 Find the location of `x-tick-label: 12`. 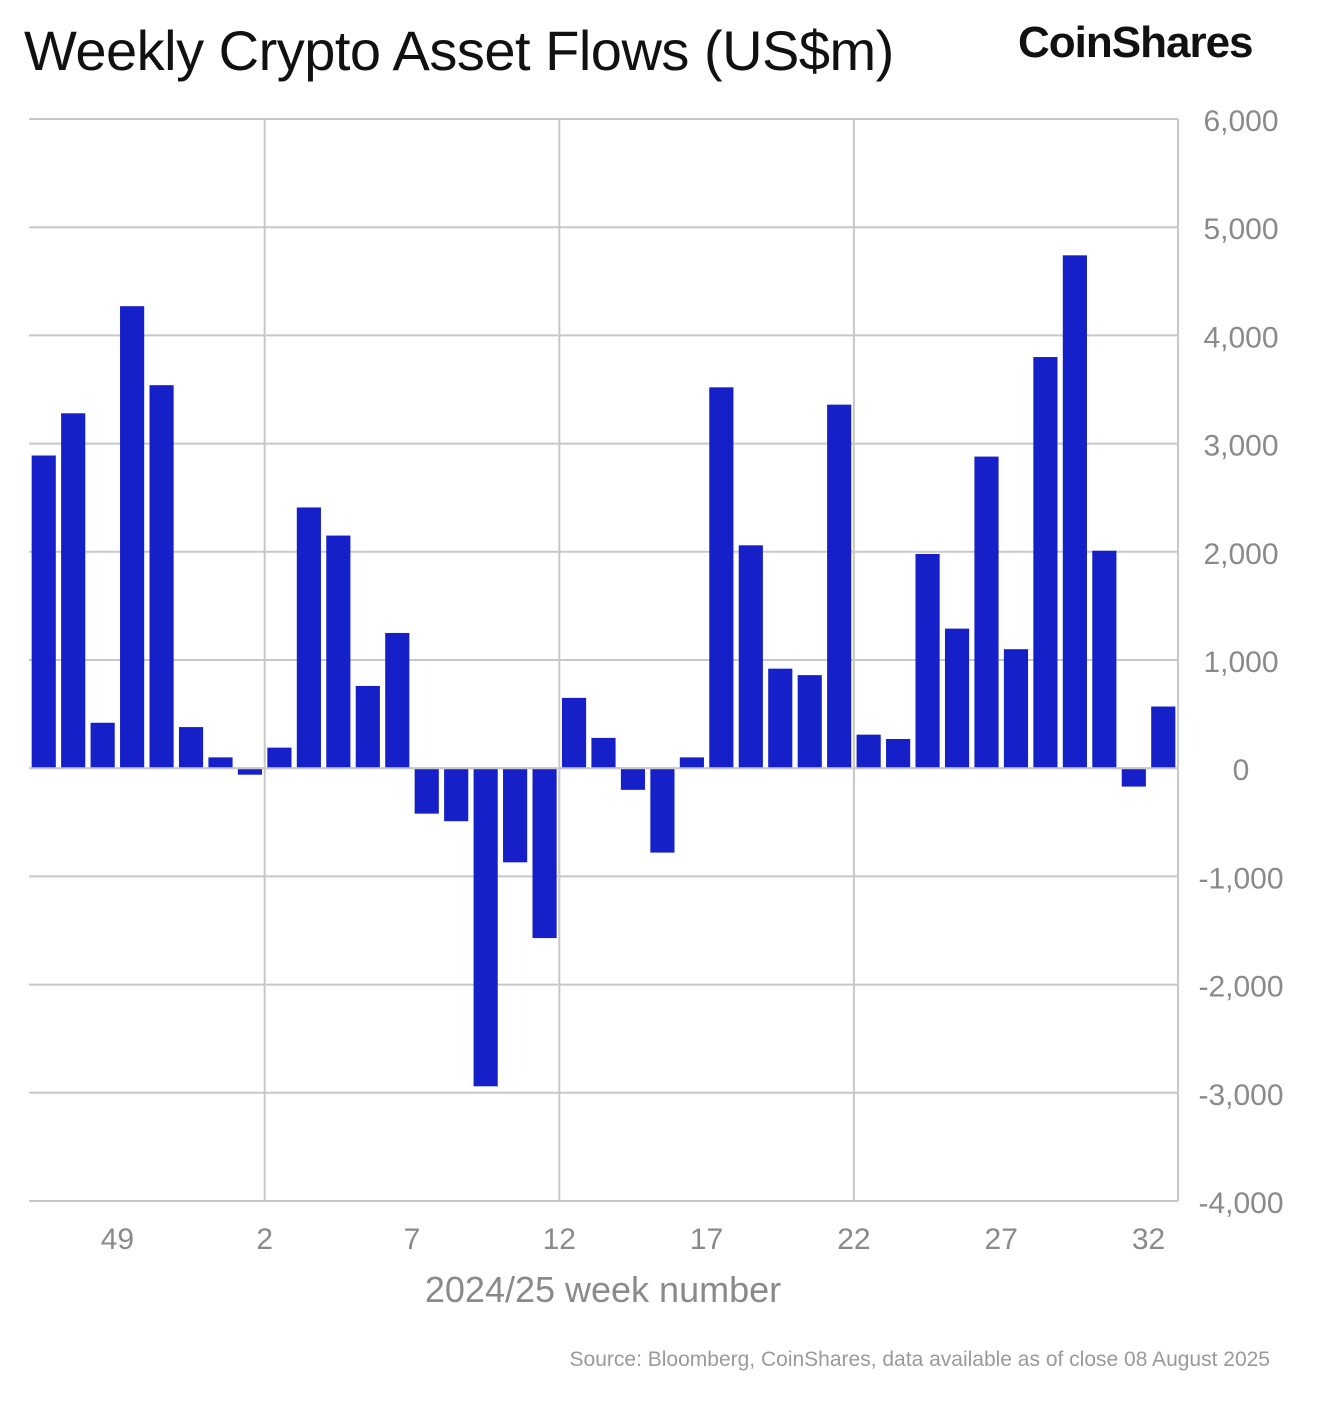

x-tick-label: 12 is located at coordinates (559, 1239).